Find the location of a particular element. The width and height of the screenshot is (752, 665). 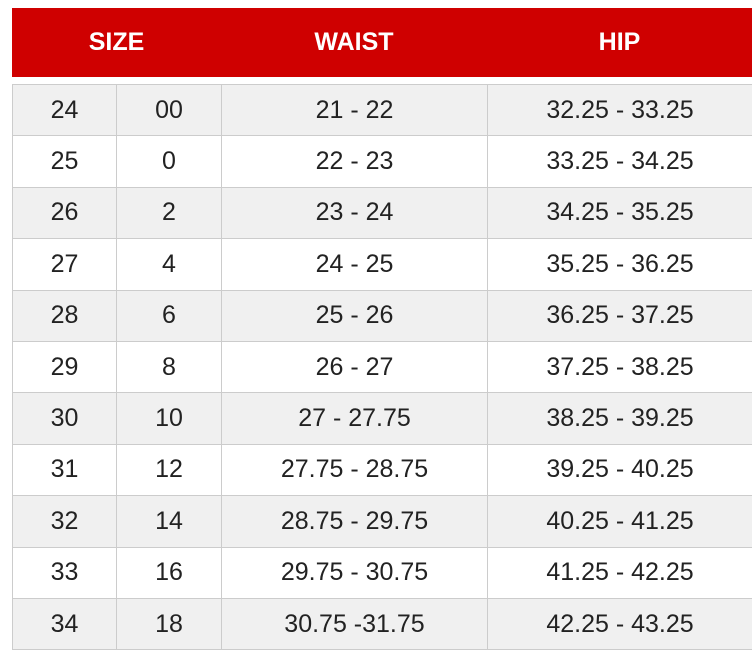

waist-cell: 28.75 - 29.75 is located at coordinates (354, 521).